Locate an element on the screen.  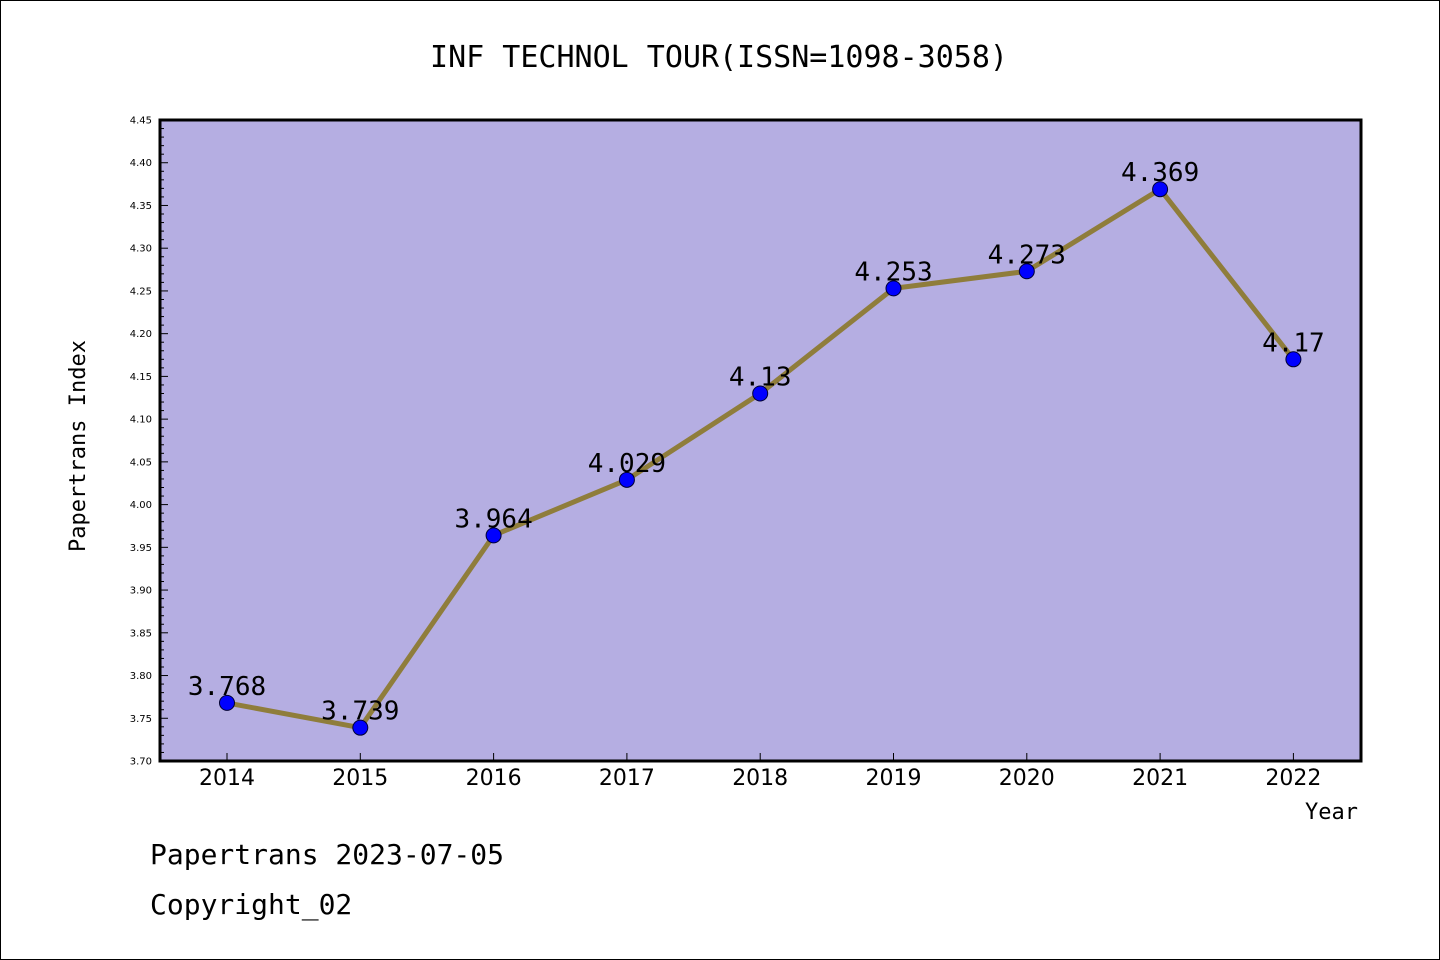
y-tick-label: 4.40 is located at coordinates (141, 163).